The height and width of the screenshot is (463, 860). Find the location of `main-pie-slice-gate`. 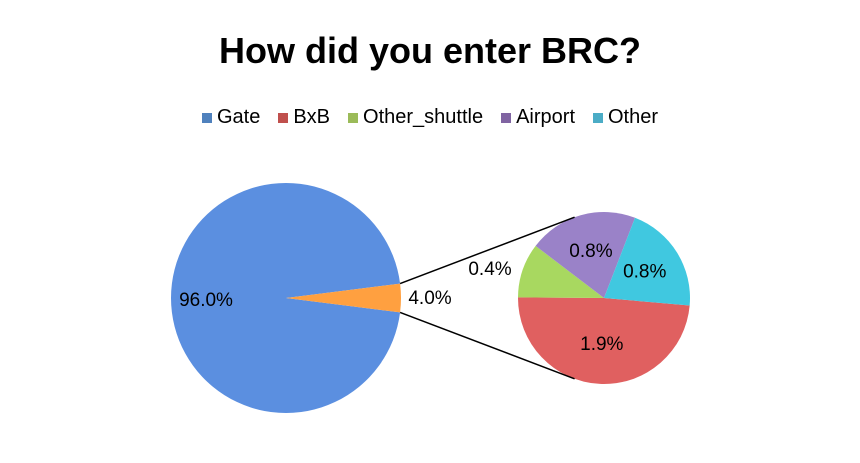

main-pie-slice-gate is located at coordinates (286, 298).